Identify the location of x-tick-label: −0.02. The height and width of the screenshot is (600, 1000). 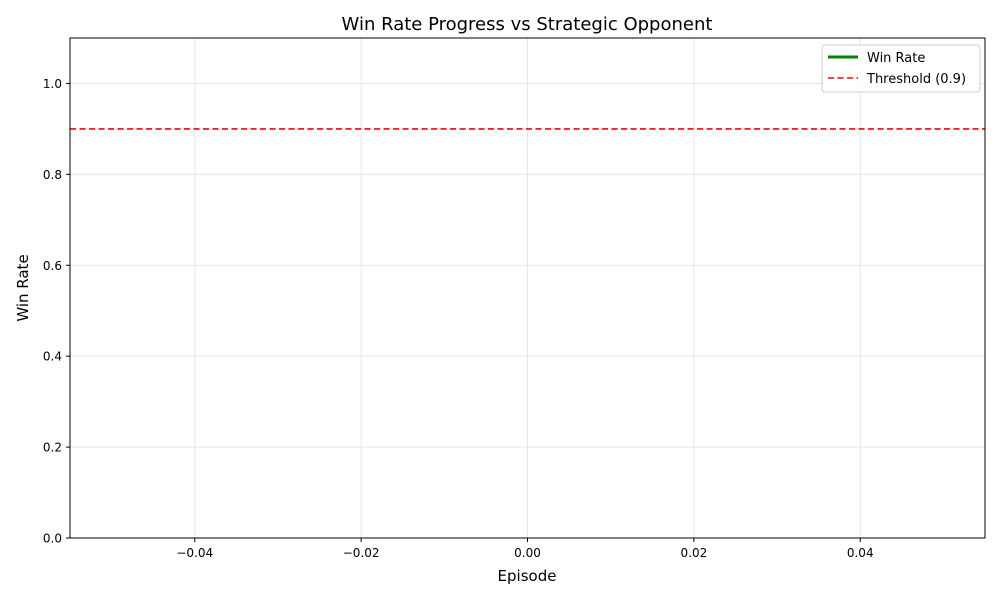
(361, 553).